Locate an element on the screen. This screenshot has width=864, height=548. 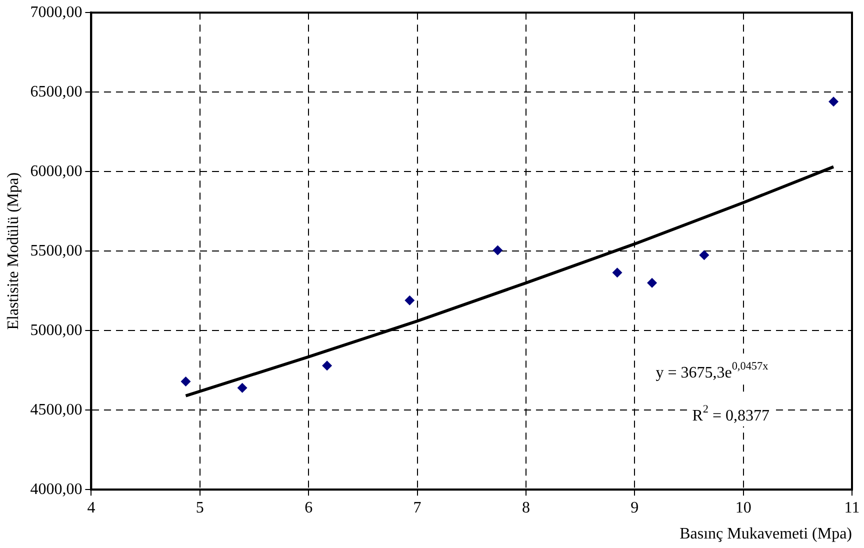
x-tick-label: 6 is located at coordinates (308, 507).